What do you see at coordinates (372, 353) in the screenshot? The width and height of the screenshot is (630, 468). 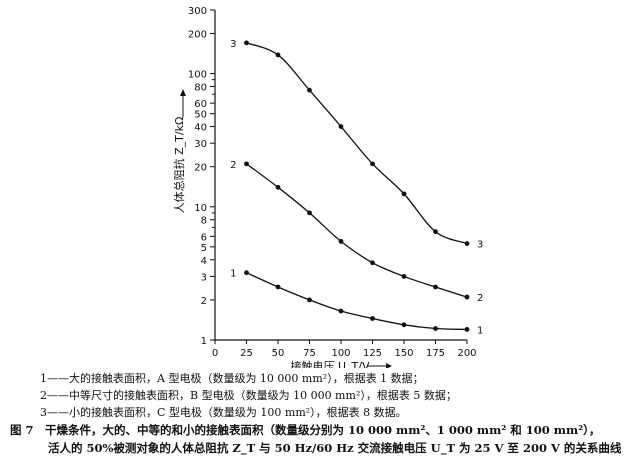 I see `x-tick-label: 125` at bounding box center [372, 353].